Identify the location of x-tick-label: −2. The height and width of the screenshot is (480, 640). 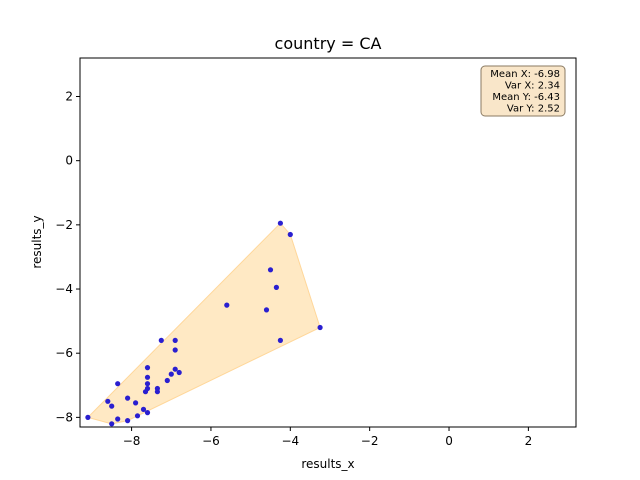
(370, 441).